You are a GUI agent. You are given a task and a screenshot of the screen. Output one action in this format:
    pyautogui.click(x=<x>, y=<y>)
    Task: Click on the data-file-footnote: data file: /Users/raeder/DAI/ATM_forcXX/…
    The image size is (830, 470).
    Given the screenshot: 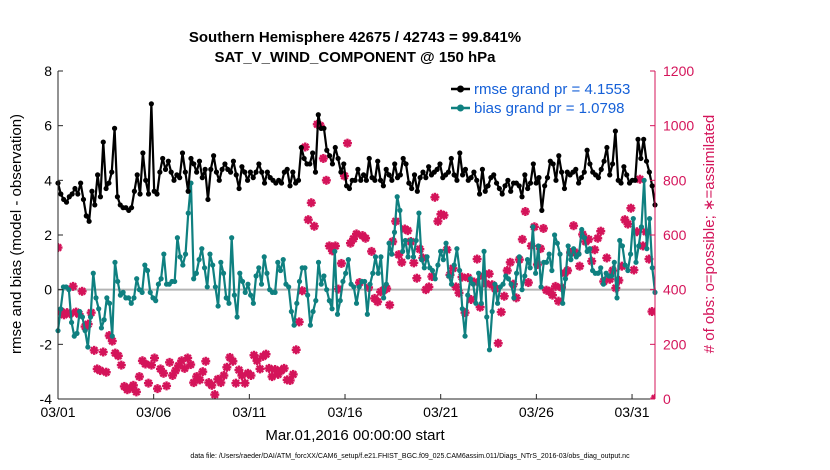 What is the action you would take?
    pyautogui.click(x=410, y=456)
    